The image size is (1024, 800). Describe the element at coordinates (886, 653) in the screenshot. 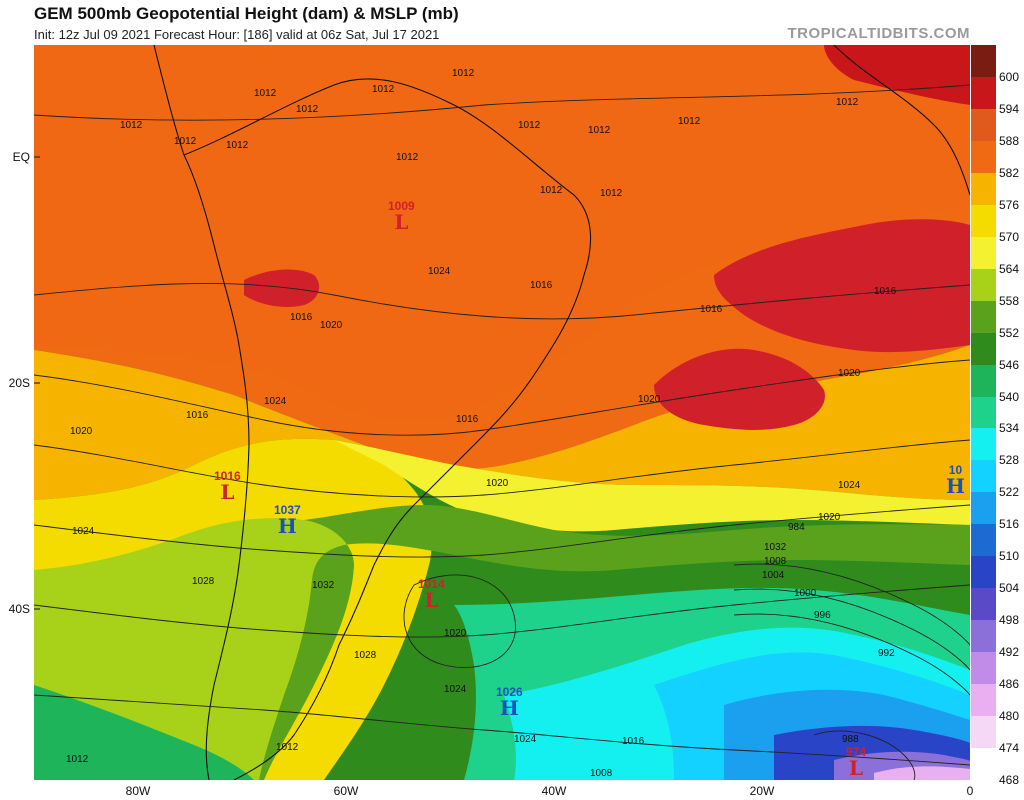

I see `isobar-label: 992` at that location.